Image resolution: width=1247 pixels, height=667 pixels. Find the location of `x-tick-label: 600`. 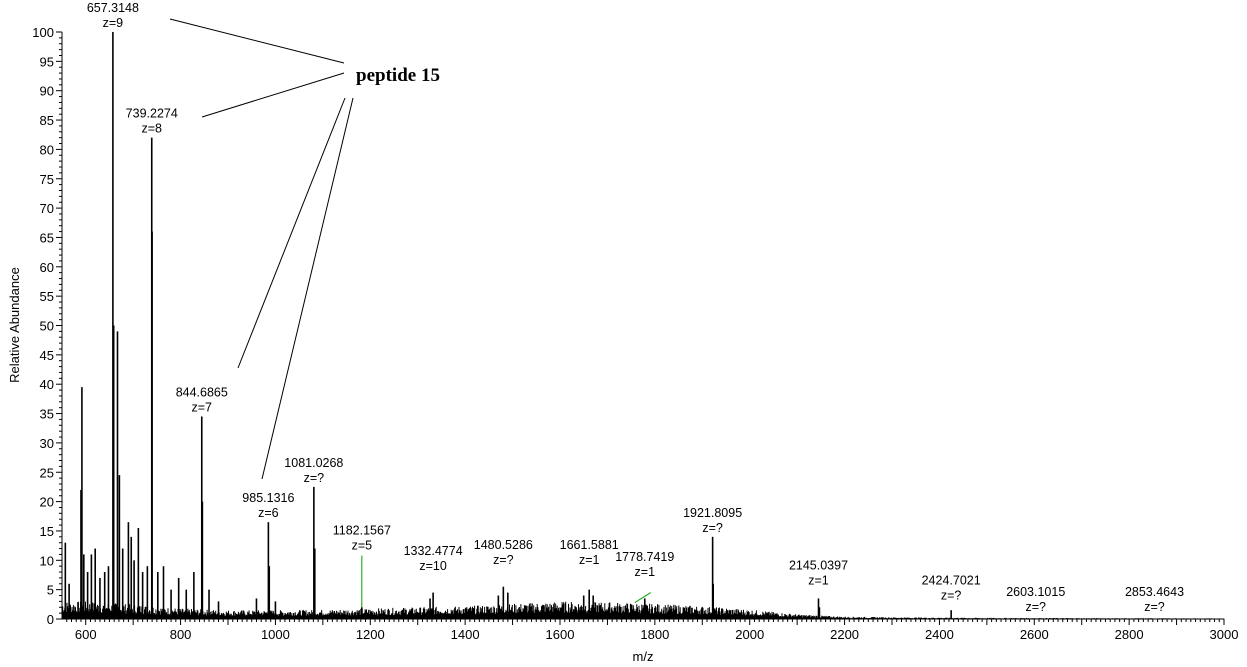

x-tick-label: 600 is located at coordinates (86, 634).